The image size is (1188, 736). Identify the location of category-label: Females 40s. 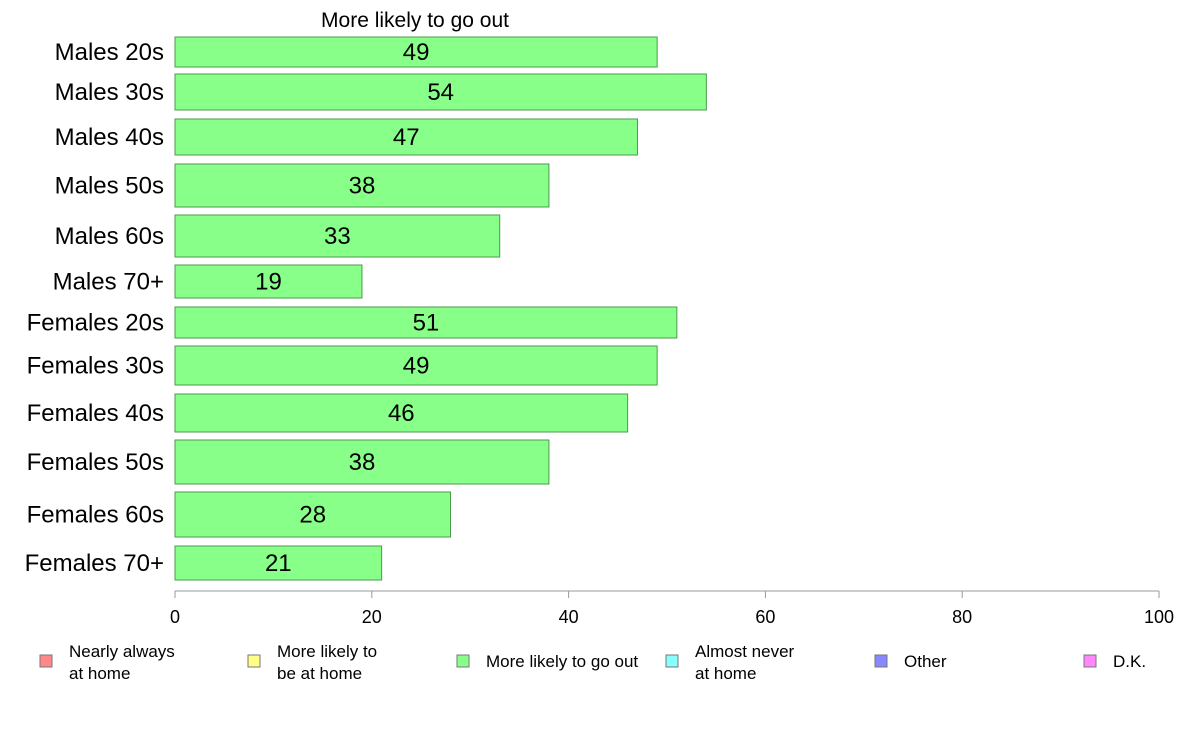
(95, 413).